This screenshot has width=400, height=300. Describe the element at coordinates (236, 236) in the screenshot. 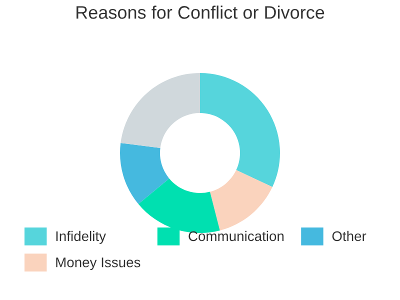

I see `legend-label: Communication` at that location.